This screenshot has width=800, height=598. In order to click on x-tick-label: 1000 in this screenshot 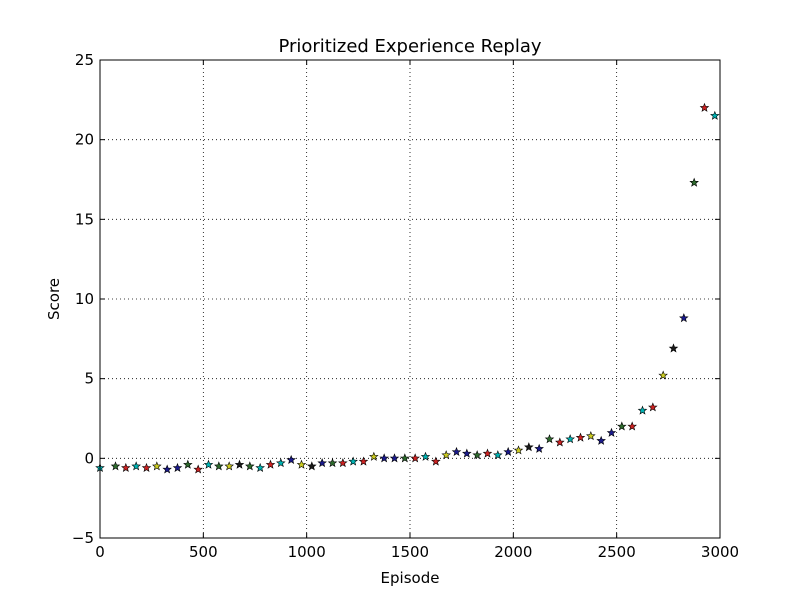, I will do `click(307, 552)`.